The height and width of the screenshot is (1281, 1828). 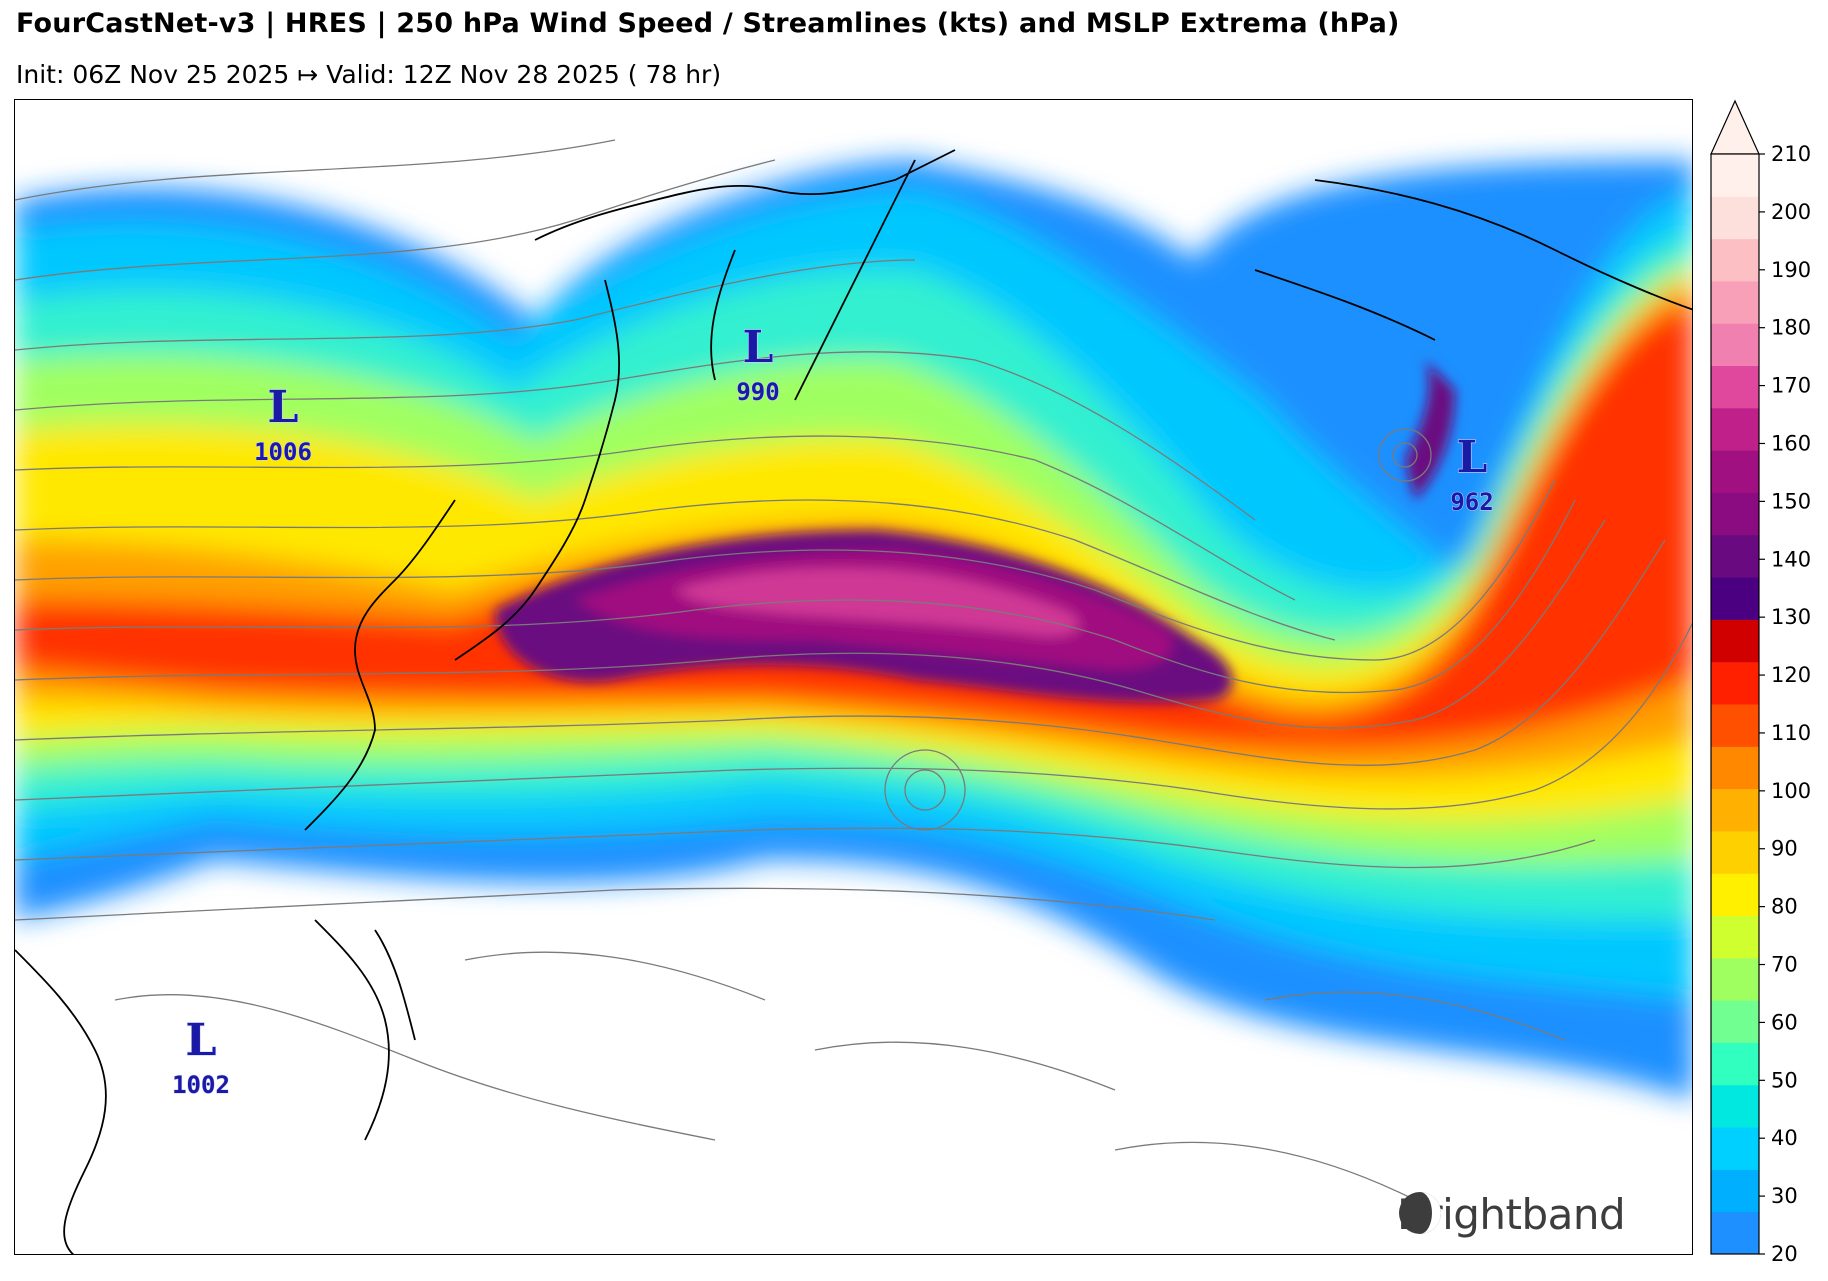 I want to click on colorbar-tick-label: 150, so click(x=1791, y=501).